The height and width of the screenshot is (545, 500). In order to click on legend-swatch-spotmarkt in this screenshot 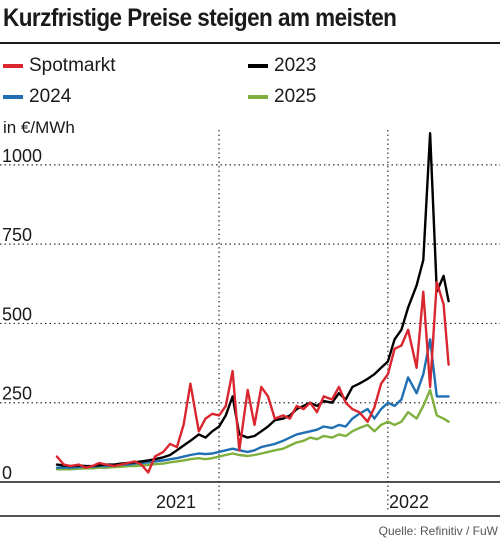, I will do `click(13, 66)`.